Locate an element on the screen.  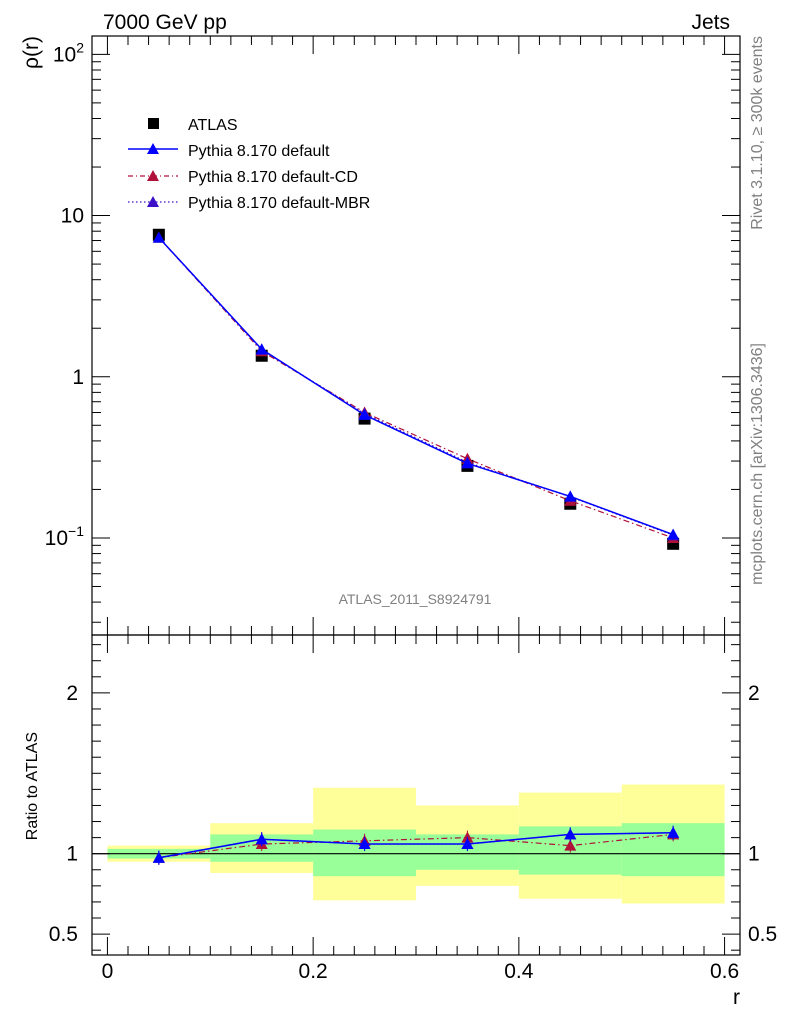
ratio-y-tick-label-left: 1 is located at coordinates (72, 854).